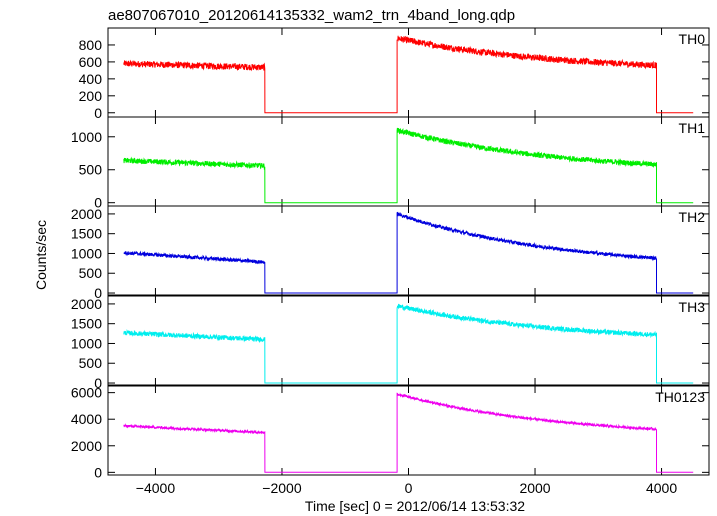  Describe the element at coordinates (680, 397) in the screenshot. I see `panel-label: TH0123` at that location.